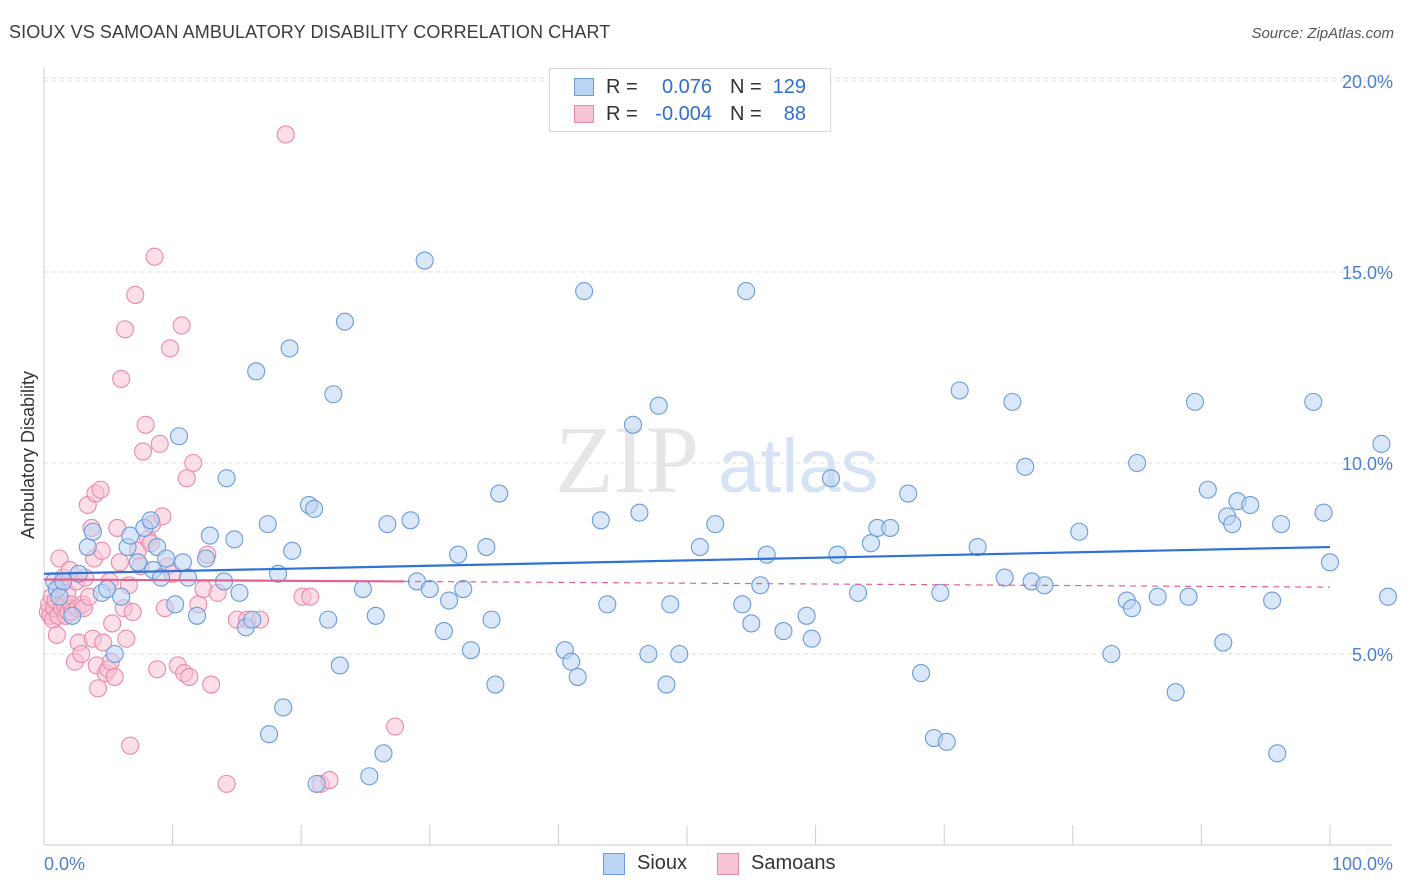 This screenshot has height=892, width=1406. Describe the element at coordinates (798, 466) in the screenshot. I see `watermark-atlas: atlas` at that location.